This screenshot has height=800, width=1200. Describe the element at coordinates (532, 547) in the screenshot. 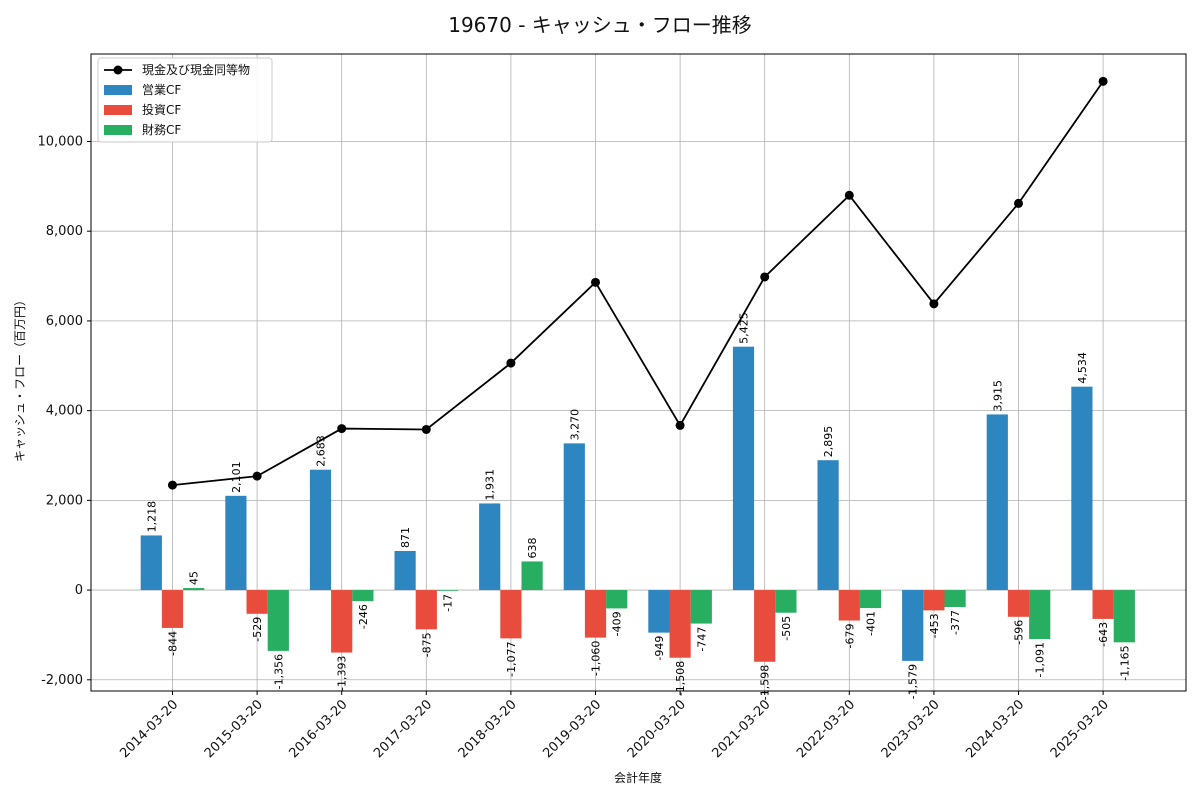

I see `data-label: 638` at that location.